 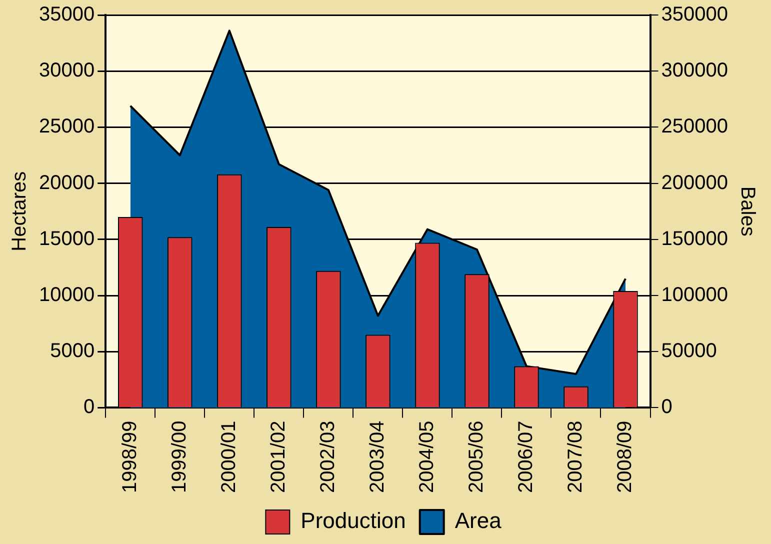 What do you see at coordinates (427, 456) in the screenshot?
I see `x-tick-label: 2004/05` at bounding box center [427, 456].